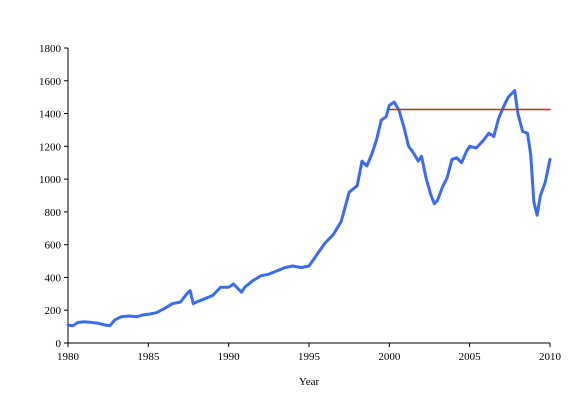 Image resolution: width=580 pixels, height=412 pixels. What do you see at coordinates (389, 357) in the screenshot?
I see `x-tick-label: 2000` at bounding box center [389, 357].